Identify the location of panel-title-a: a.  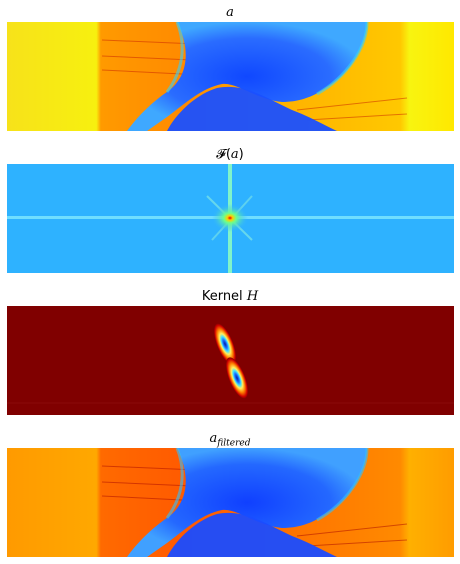
(230, 12).